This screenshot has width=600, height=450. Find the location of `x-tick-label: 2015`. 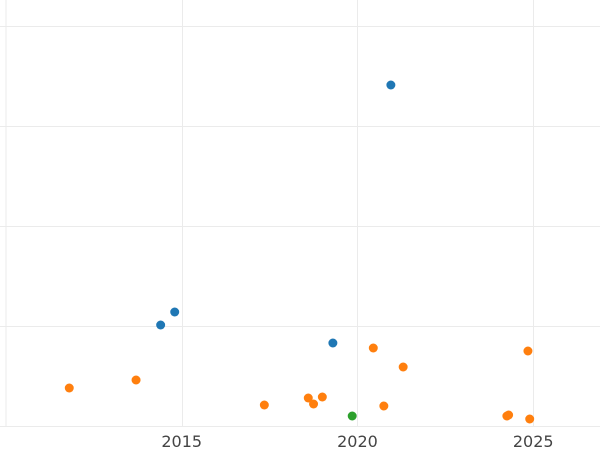

x-tick-label: 2015 is located at coordinates (181, 441).